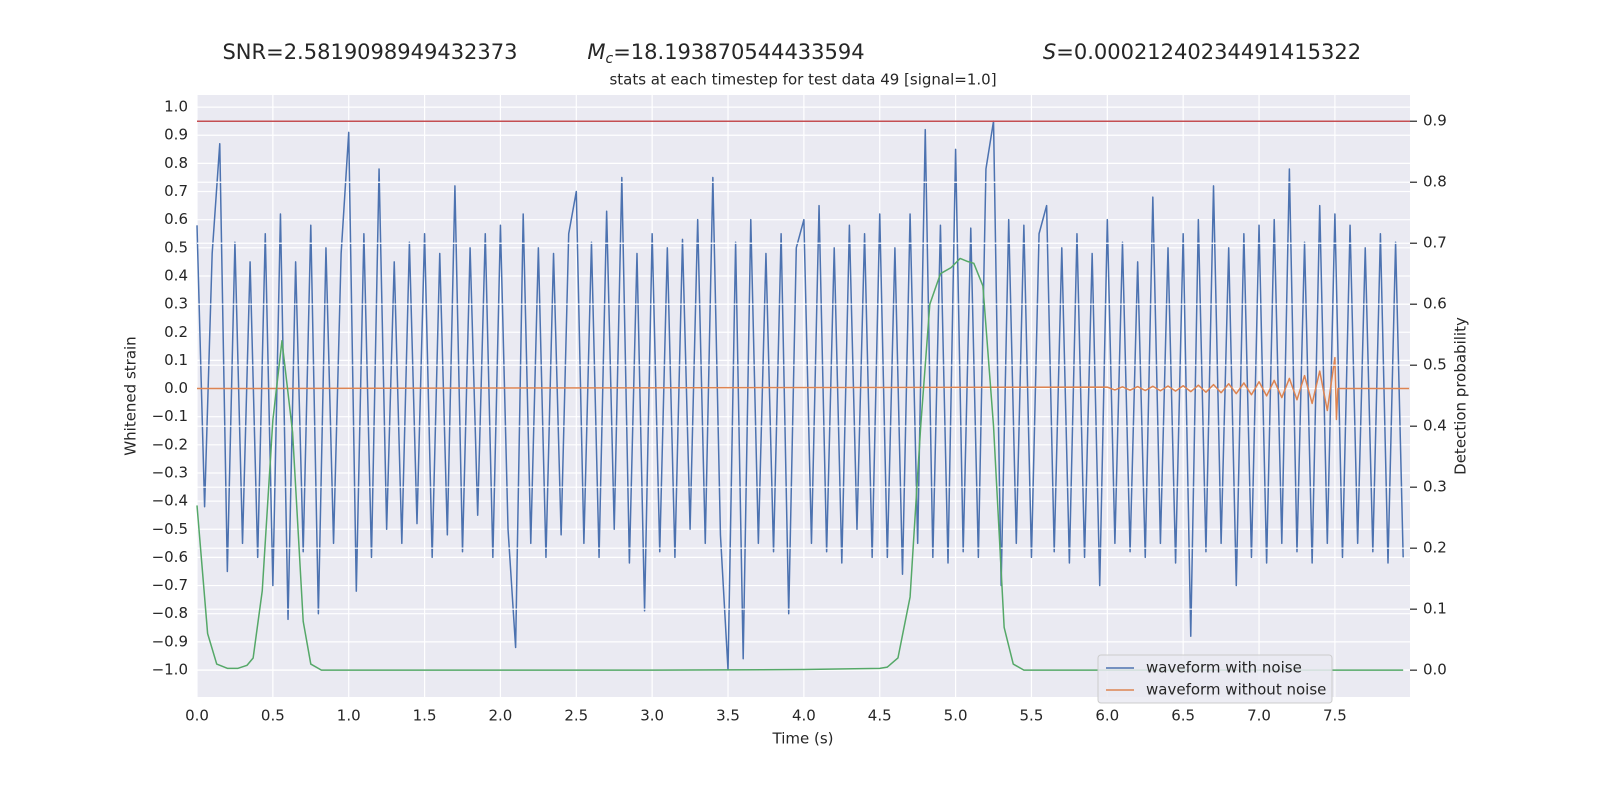  Describe the element at coordinates (596, 52) in the screenshot. I see `mc-symbol: M` at that location.